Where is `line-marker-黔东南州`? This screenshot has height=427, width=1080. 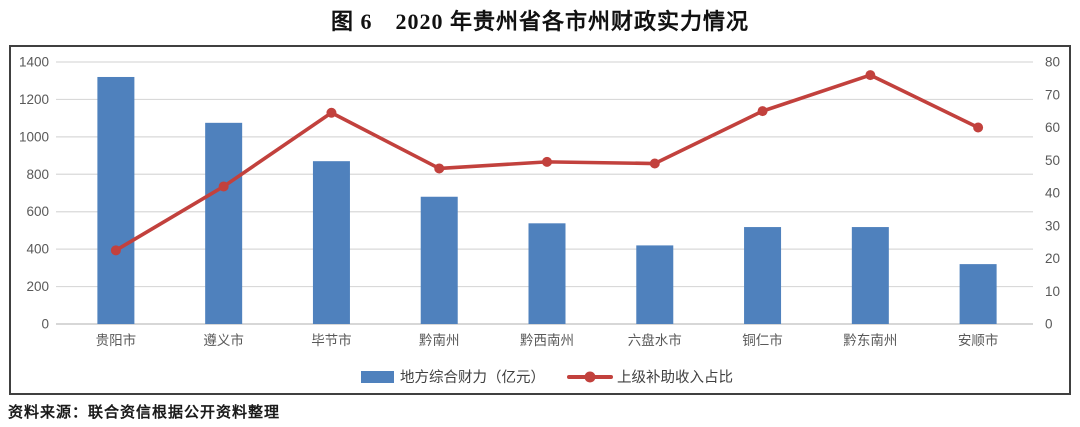 line-marker-黔东南州 is located at coordinates (870, 75).